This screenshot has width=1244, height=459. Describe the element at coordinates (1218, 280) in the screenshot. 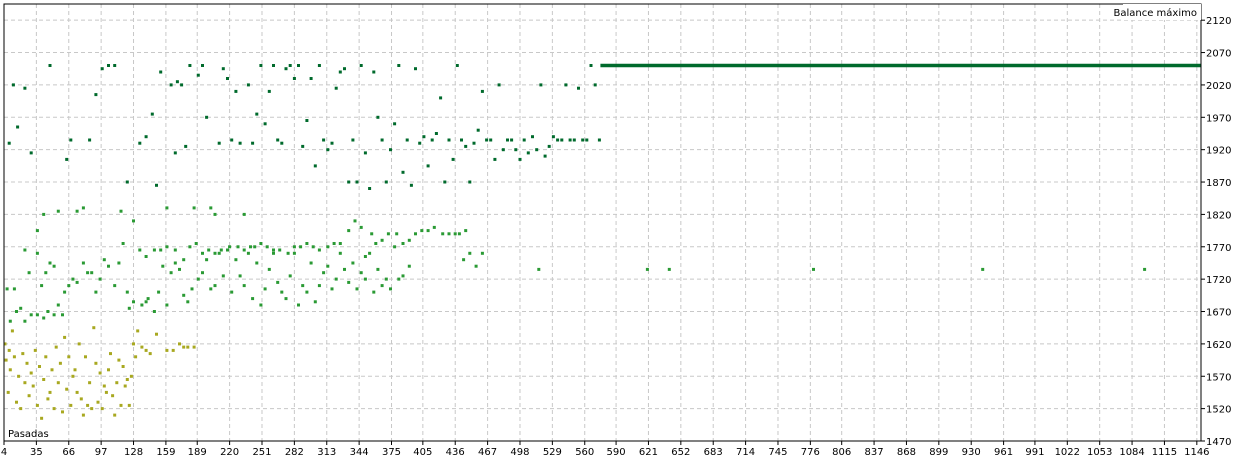

I see `y-tick-label: 1720` at that location.